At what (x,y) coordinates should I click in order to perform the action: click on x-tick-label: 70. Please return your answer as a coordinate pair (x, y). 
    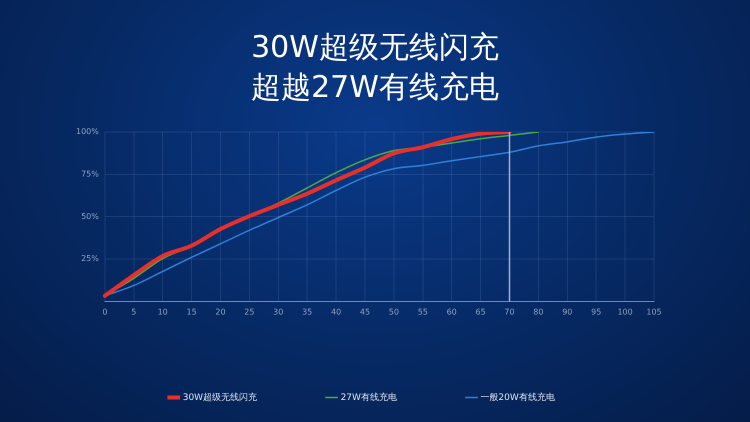
    Looking at the image, I should click on (509, 311).